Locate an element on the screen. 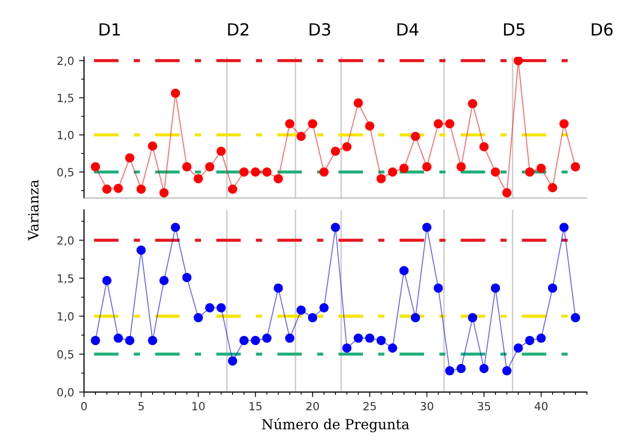 The height and width of the screenshot is (441, 627). text: D1 is located at coordinates (110, 29).